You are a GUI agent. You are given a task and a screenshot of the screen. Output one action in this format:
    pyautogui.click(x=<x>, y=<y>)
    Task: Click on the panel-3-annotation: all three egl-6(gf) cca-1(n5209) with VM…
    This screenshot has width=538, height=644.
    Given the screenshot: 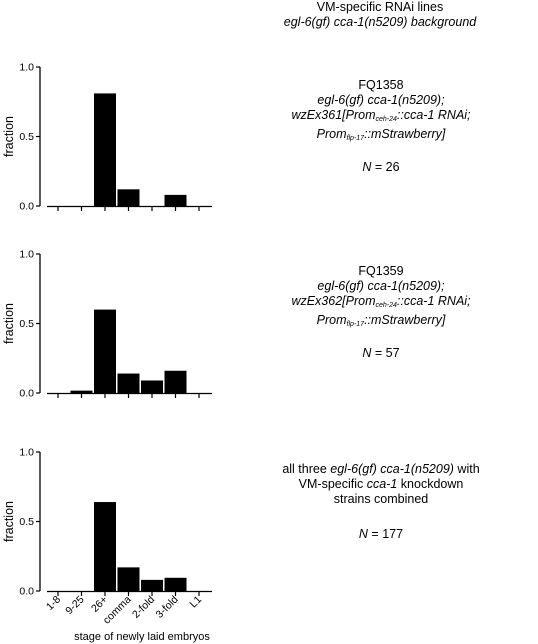 What is the action you would take?
    pyautogui.click(x=380, y=502)
    